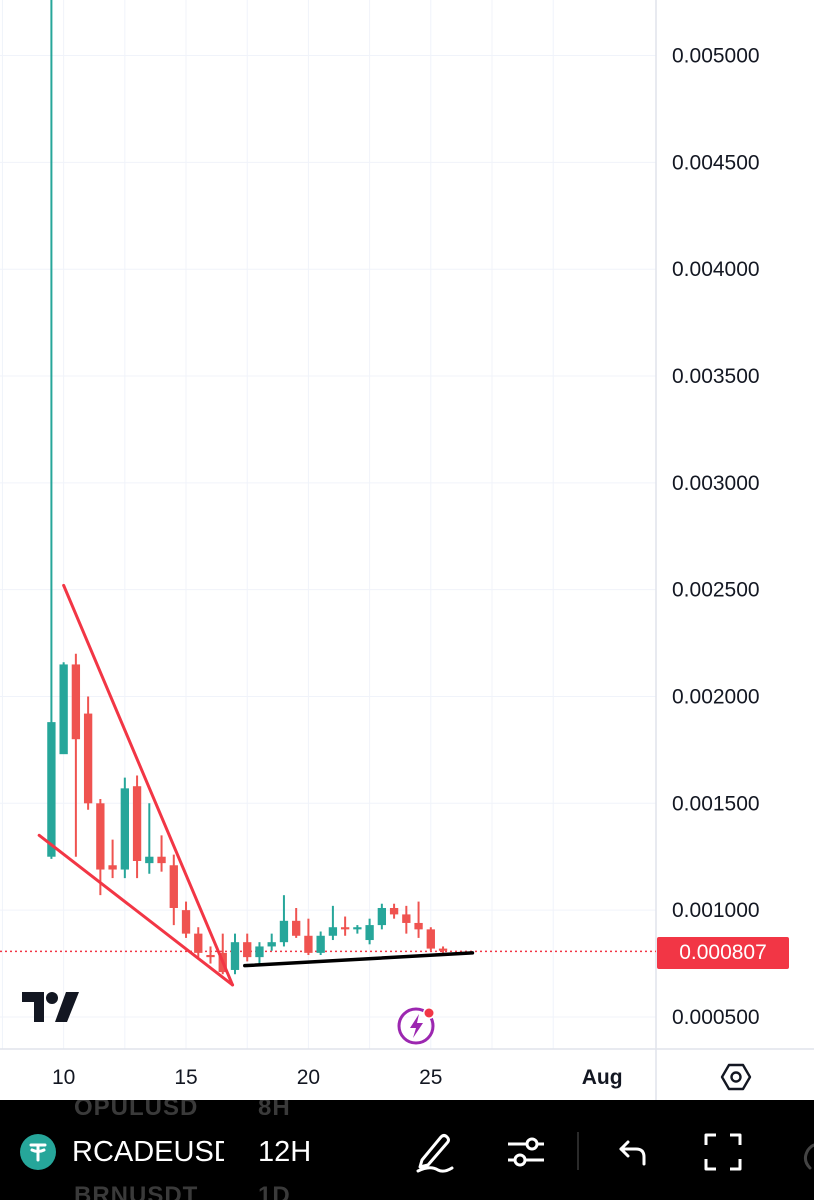 This screenshot has height=1200, width=814. What do you see at coordinates (435, 1152) in the screenshot?
I see `pen-icon` at bounding box center [435, 1152].